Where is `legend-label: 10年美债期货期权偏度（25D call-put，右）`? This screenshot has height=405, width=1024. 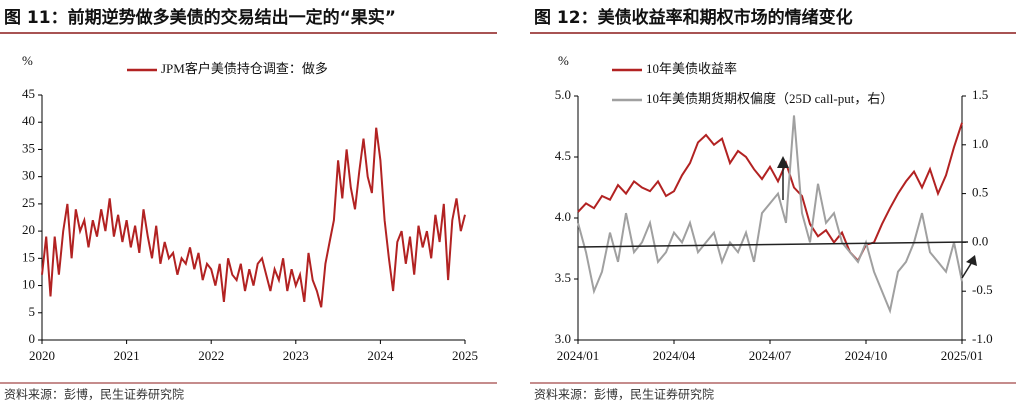
legend-label: 10年美债期货期权偏度（25D call-put，右） is located at coordinates (769, 98).